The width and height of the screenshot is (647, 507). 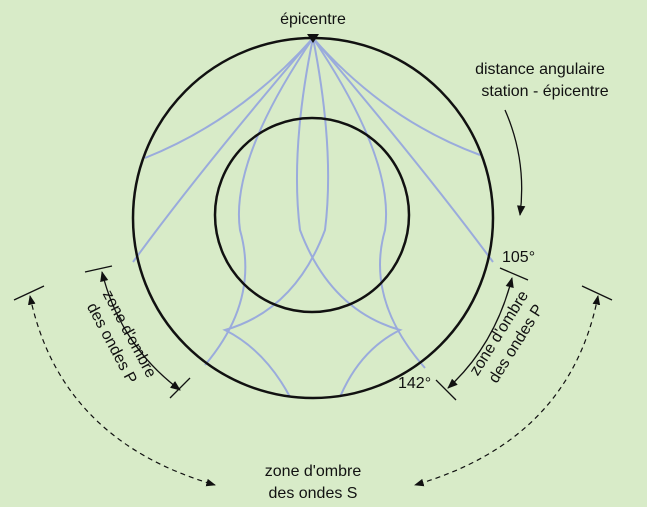 What do you see at coordinates (313, 19) in the screenshot?
I see `label: épicentre` at bounding box center [313, 19].